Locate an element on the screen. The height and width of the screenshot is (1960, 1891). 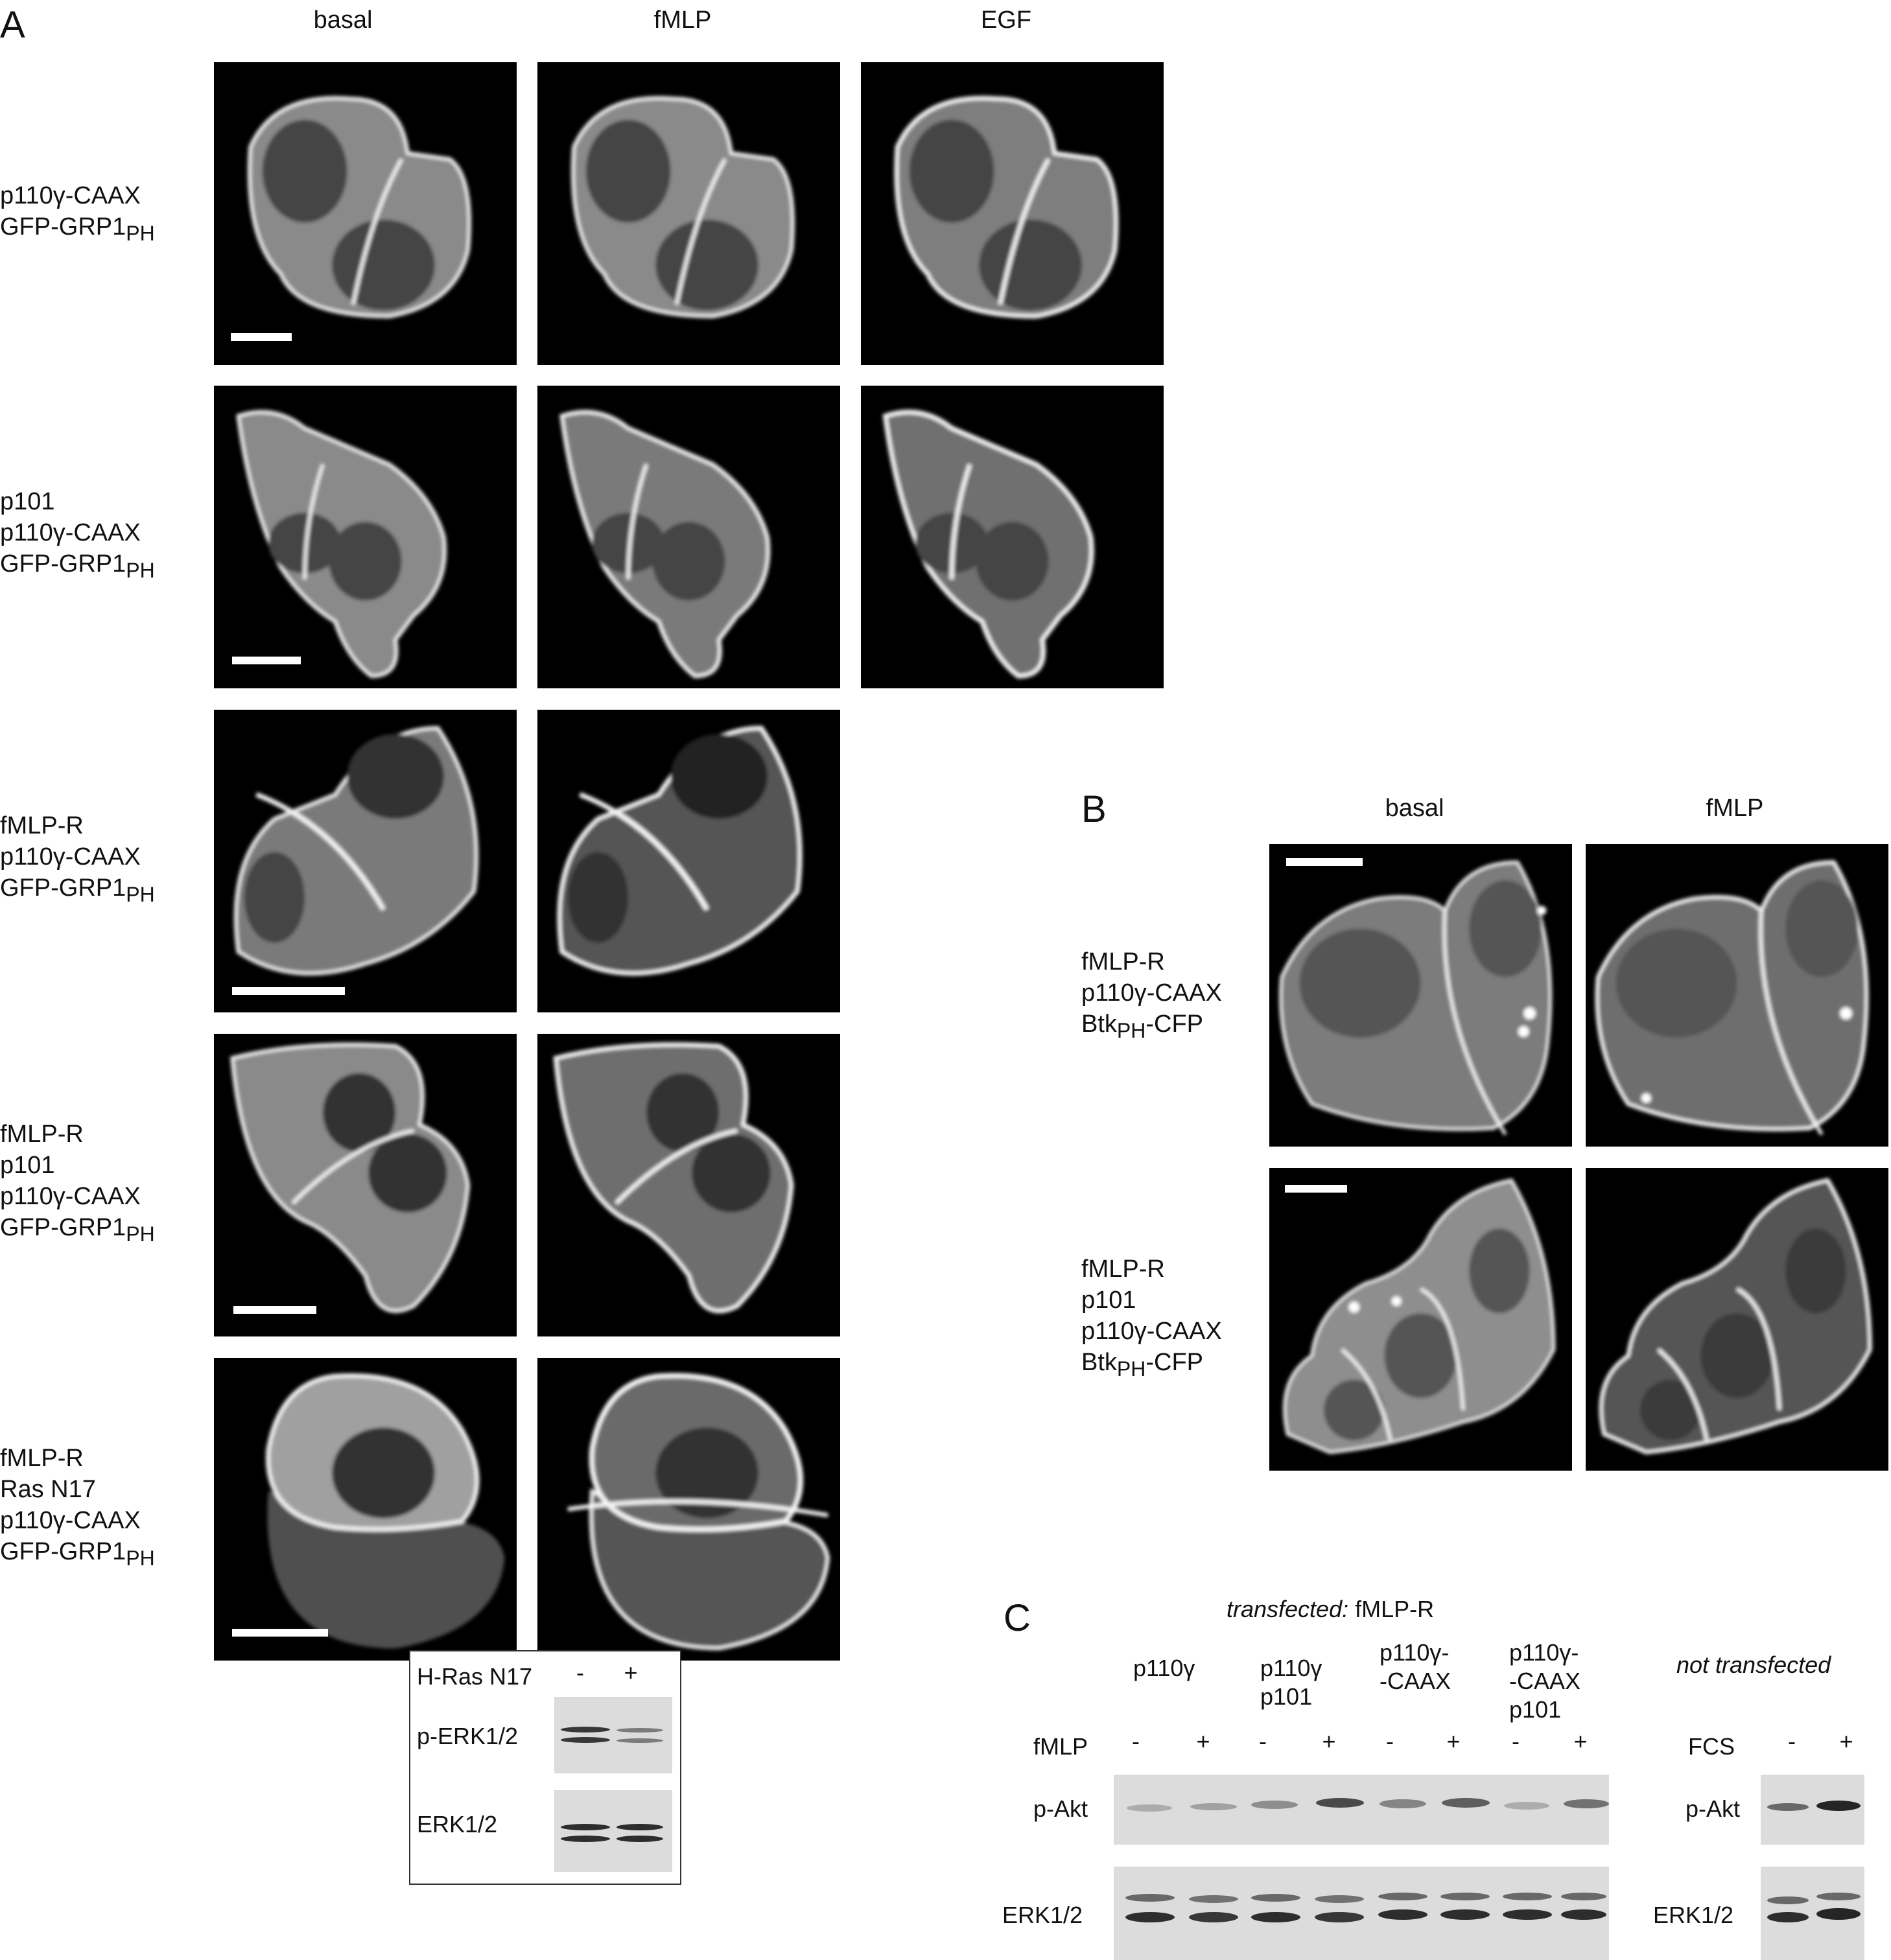
panel-b-letter: B is located at coordinates (1094, 809).